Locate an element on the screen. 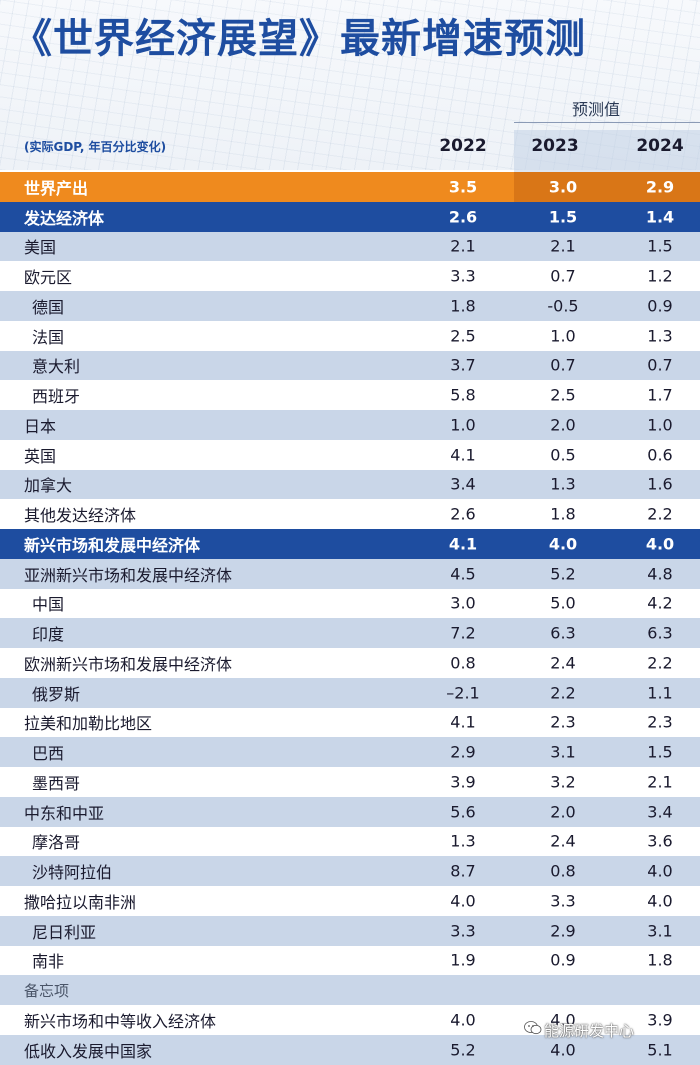 The height and width of the screenshot is (1065, 700). value-2022: 2.1 is located at coordinates (463, 246).